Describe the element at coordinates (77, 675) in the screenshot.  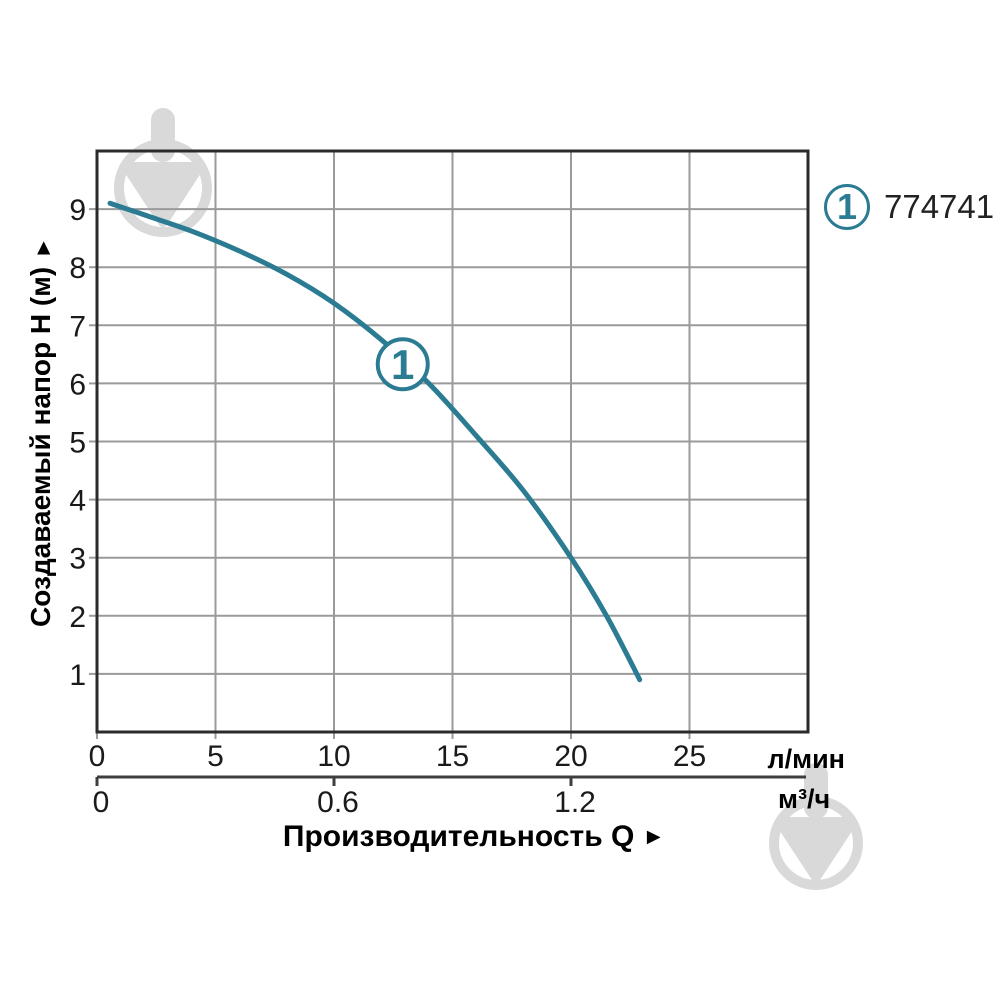
I see `y-tick-label: 1` at that location.